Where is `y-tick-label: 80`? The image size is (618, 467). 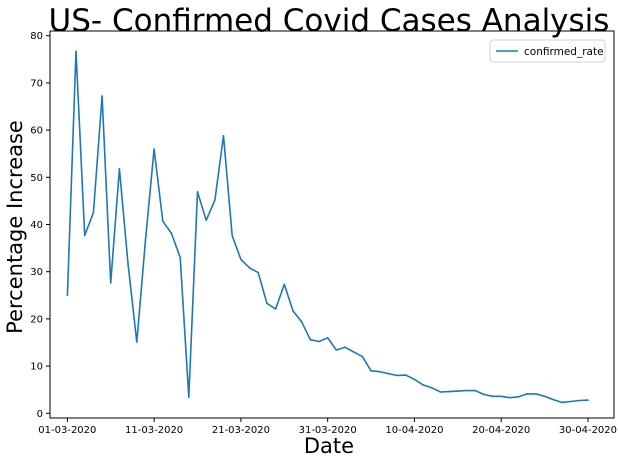
y-tick-label: 80 is located at coordinates (36, 36).